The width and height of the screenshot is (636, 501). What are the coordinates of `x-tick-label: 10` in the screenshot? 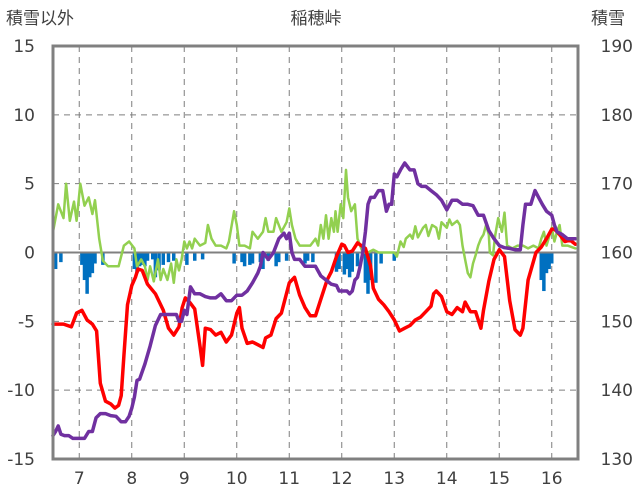 It's located at (237, 479).